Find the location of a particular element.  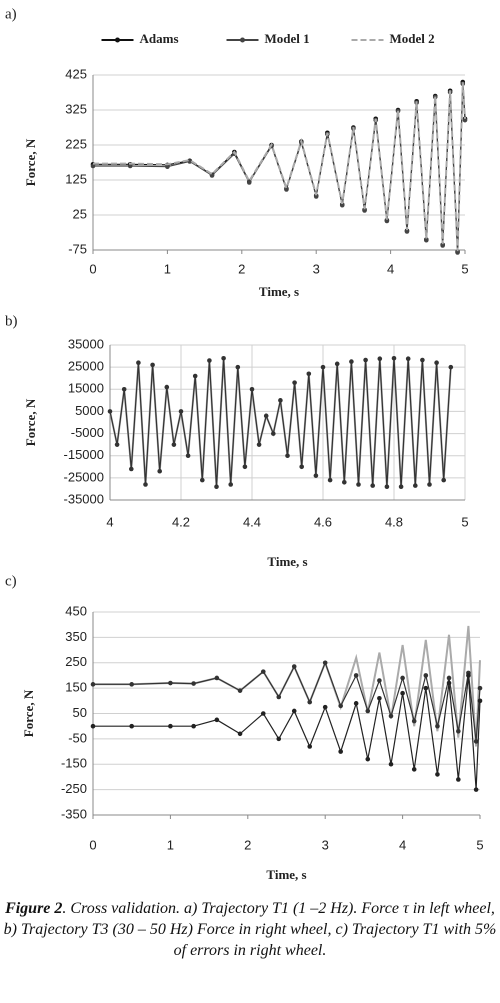

panel-label: a) is located at coordinates (11, 14).